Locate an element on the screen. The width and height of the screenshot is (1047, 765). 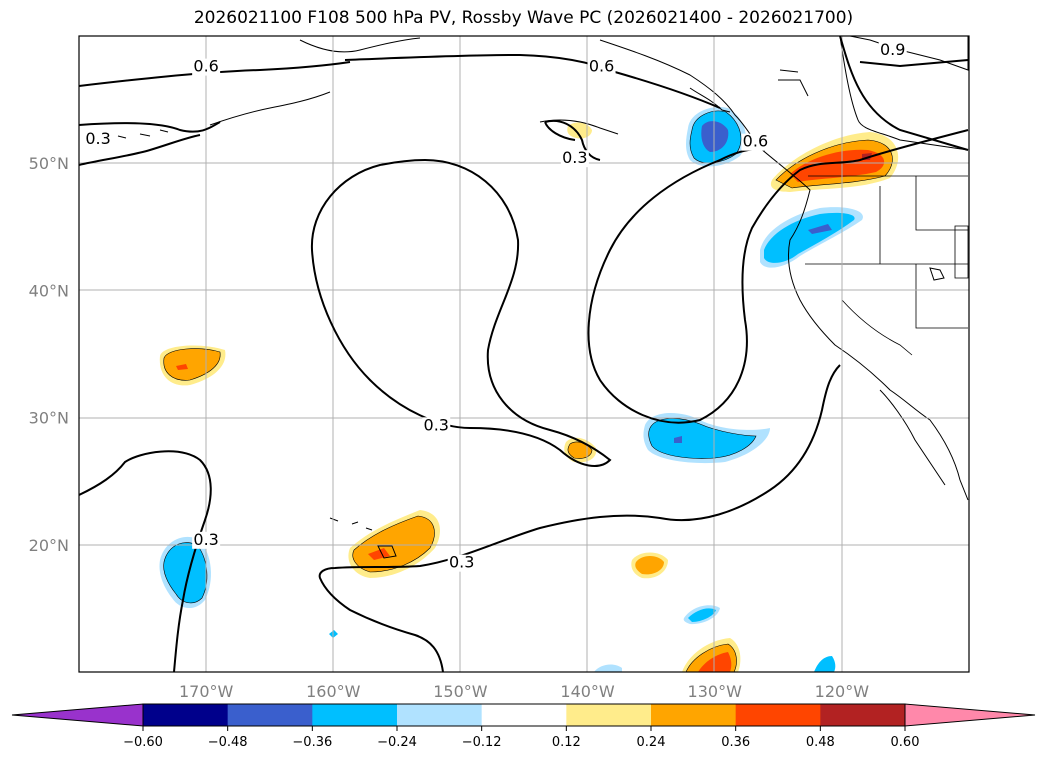
fill-negative-south2 is located at coordinates (825, 664).